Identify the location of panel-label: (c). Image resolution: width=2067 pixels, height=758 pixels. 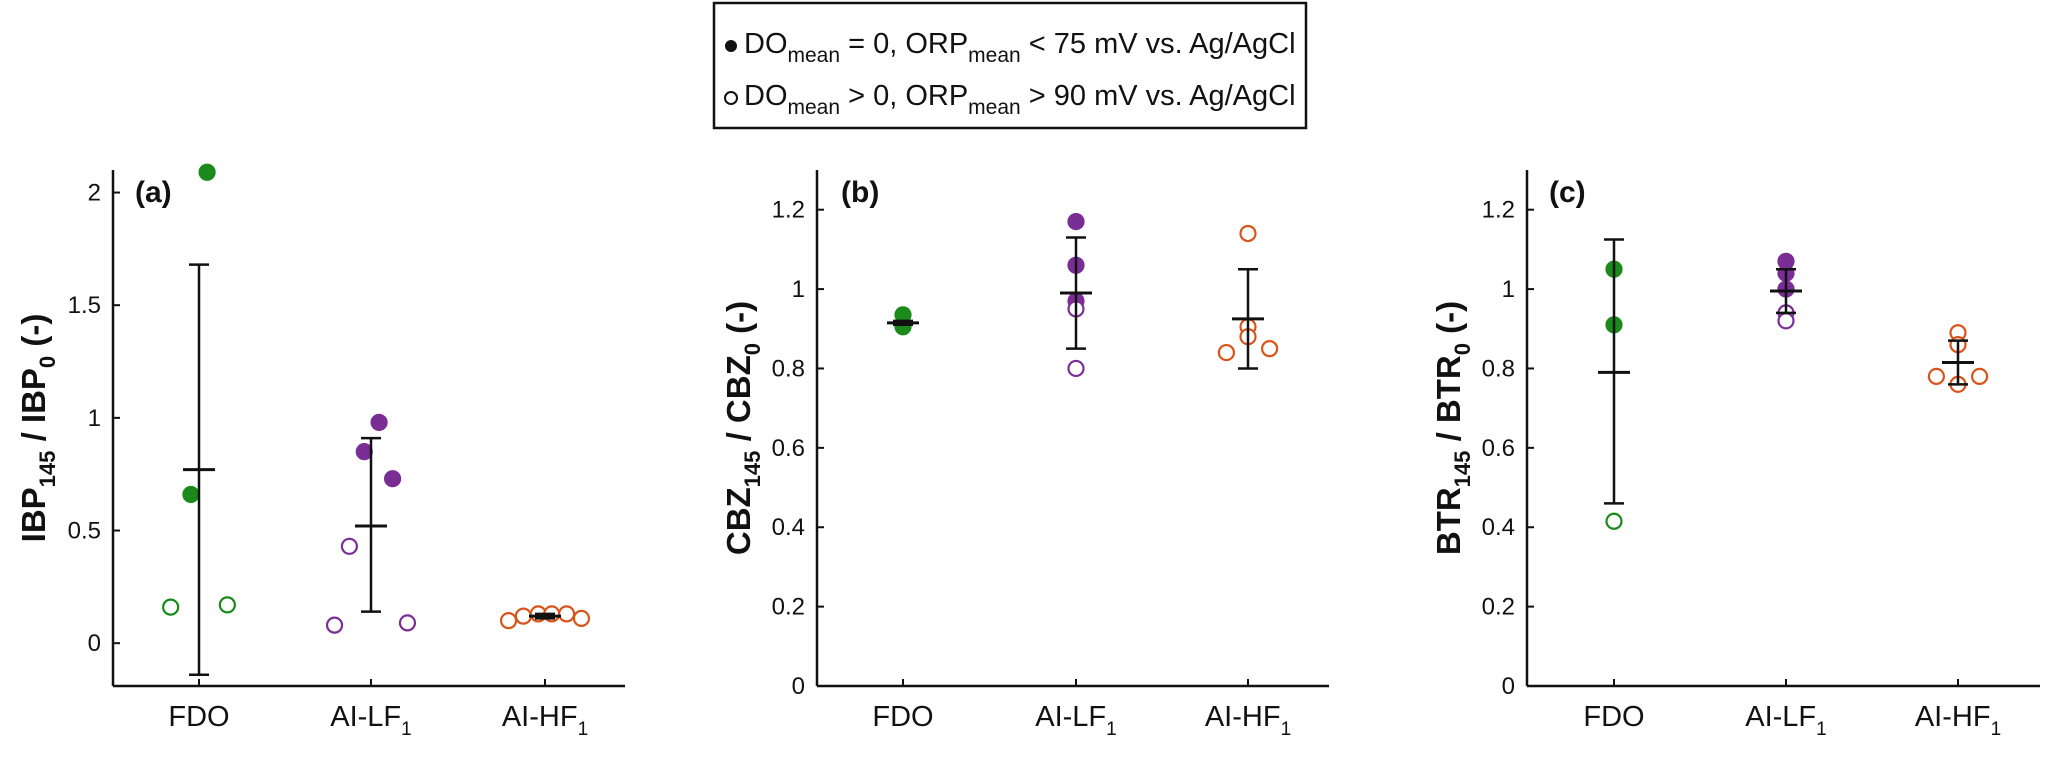
(1567, 192).